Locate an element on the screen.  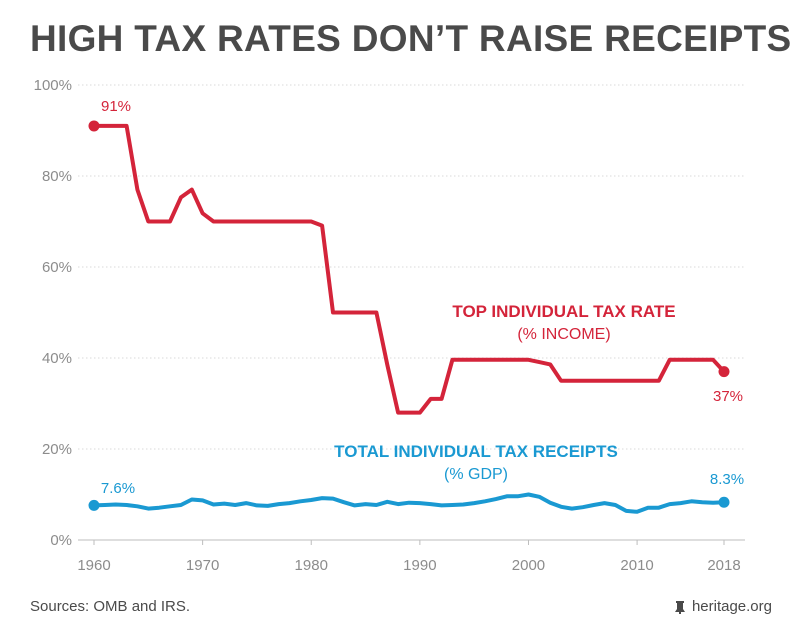
brand-link: heritage.org is located at coordinates (723, 606).